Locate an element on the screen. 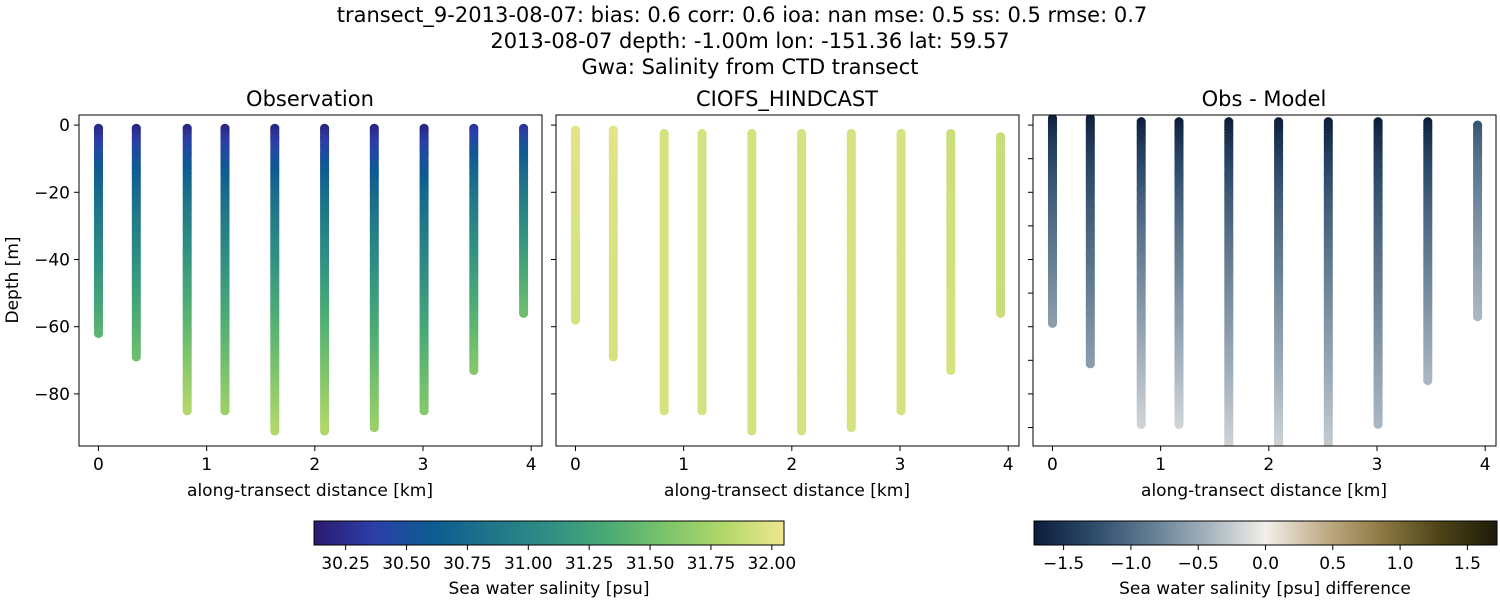 The height and width of the screenshot is (600, 1500). colorbar-frame is located at coordinates (549, 533).